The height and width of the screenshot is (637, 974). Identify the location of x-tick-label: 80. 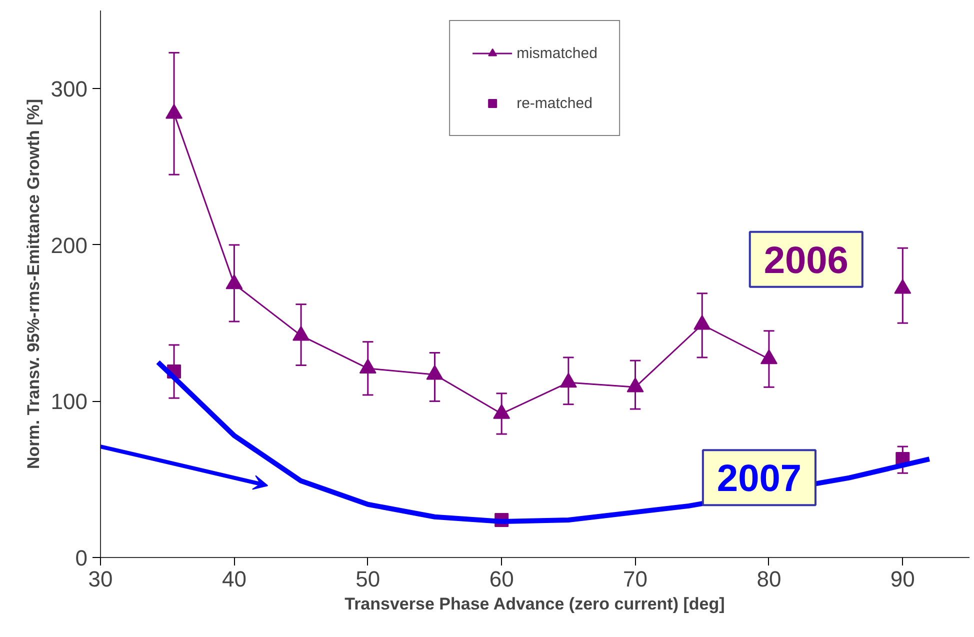
(769, 579).